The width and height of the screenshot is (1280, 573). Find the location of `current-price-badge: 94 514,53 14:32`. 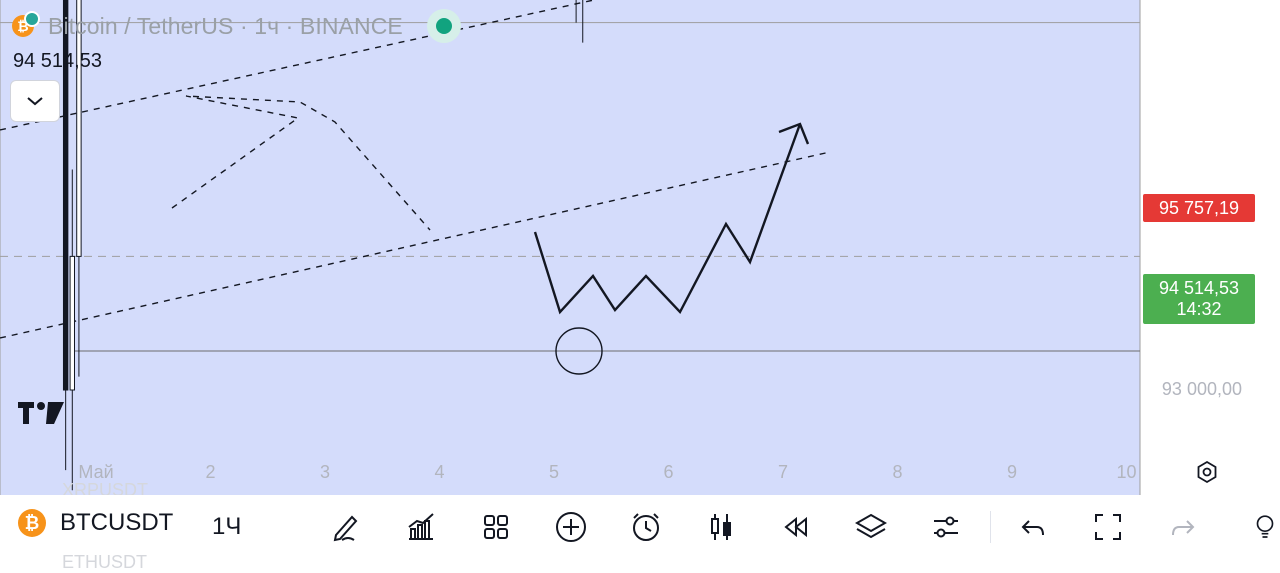

current-price-badge: 94 514,53 14:32 is located at coordinates (1199, 299).